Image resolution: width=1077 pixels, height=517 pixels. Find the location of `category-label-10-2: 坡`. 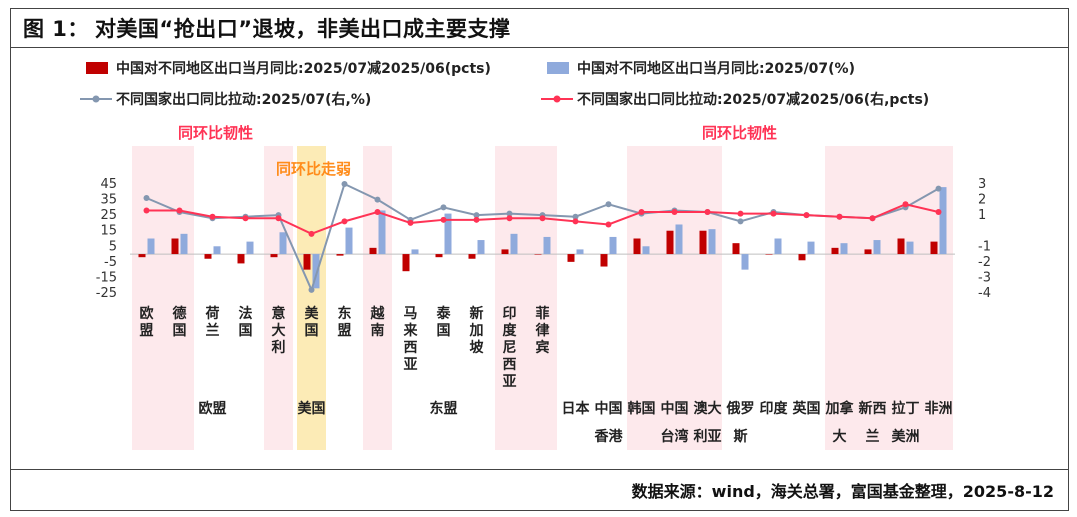

category-label-10-2: 坡 is located at coordinates (477, 347).